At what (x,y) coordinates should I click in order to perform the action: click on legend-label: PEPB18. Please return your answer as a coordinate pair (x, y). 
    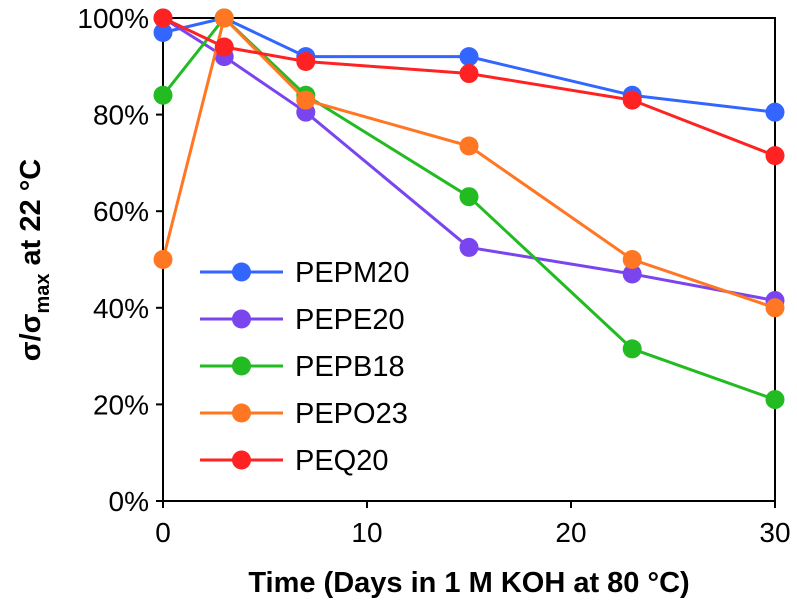
    Looking at the image, I should click on (350, 367).